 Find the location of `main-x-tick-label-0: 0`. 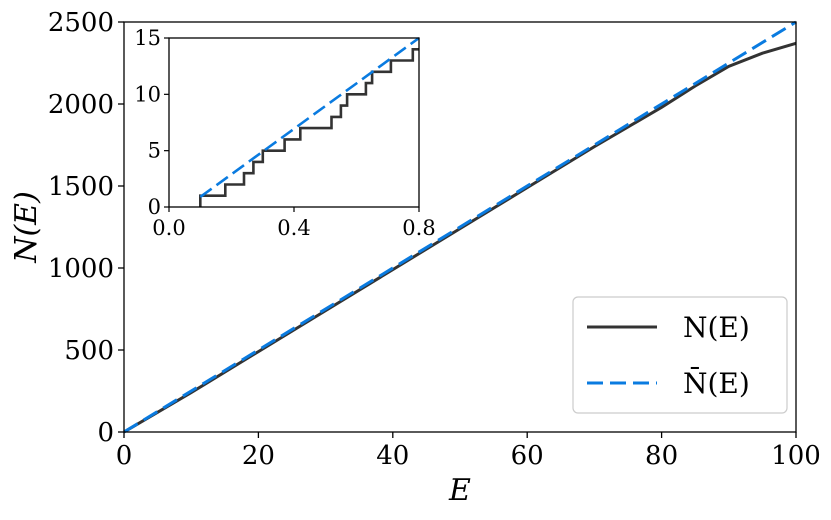

main-x-tick-label-0: 0 is located at coordinates (124, 456).